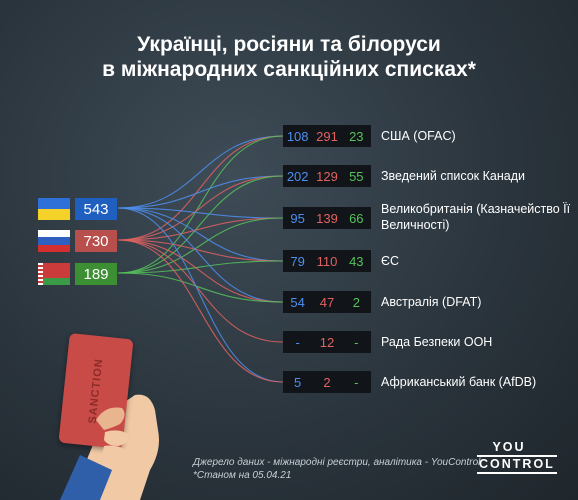 Image resolution: width=578 pixels, height=500 pixels. I want to click on logo-line-2: CONTROL, so click(517, 464).